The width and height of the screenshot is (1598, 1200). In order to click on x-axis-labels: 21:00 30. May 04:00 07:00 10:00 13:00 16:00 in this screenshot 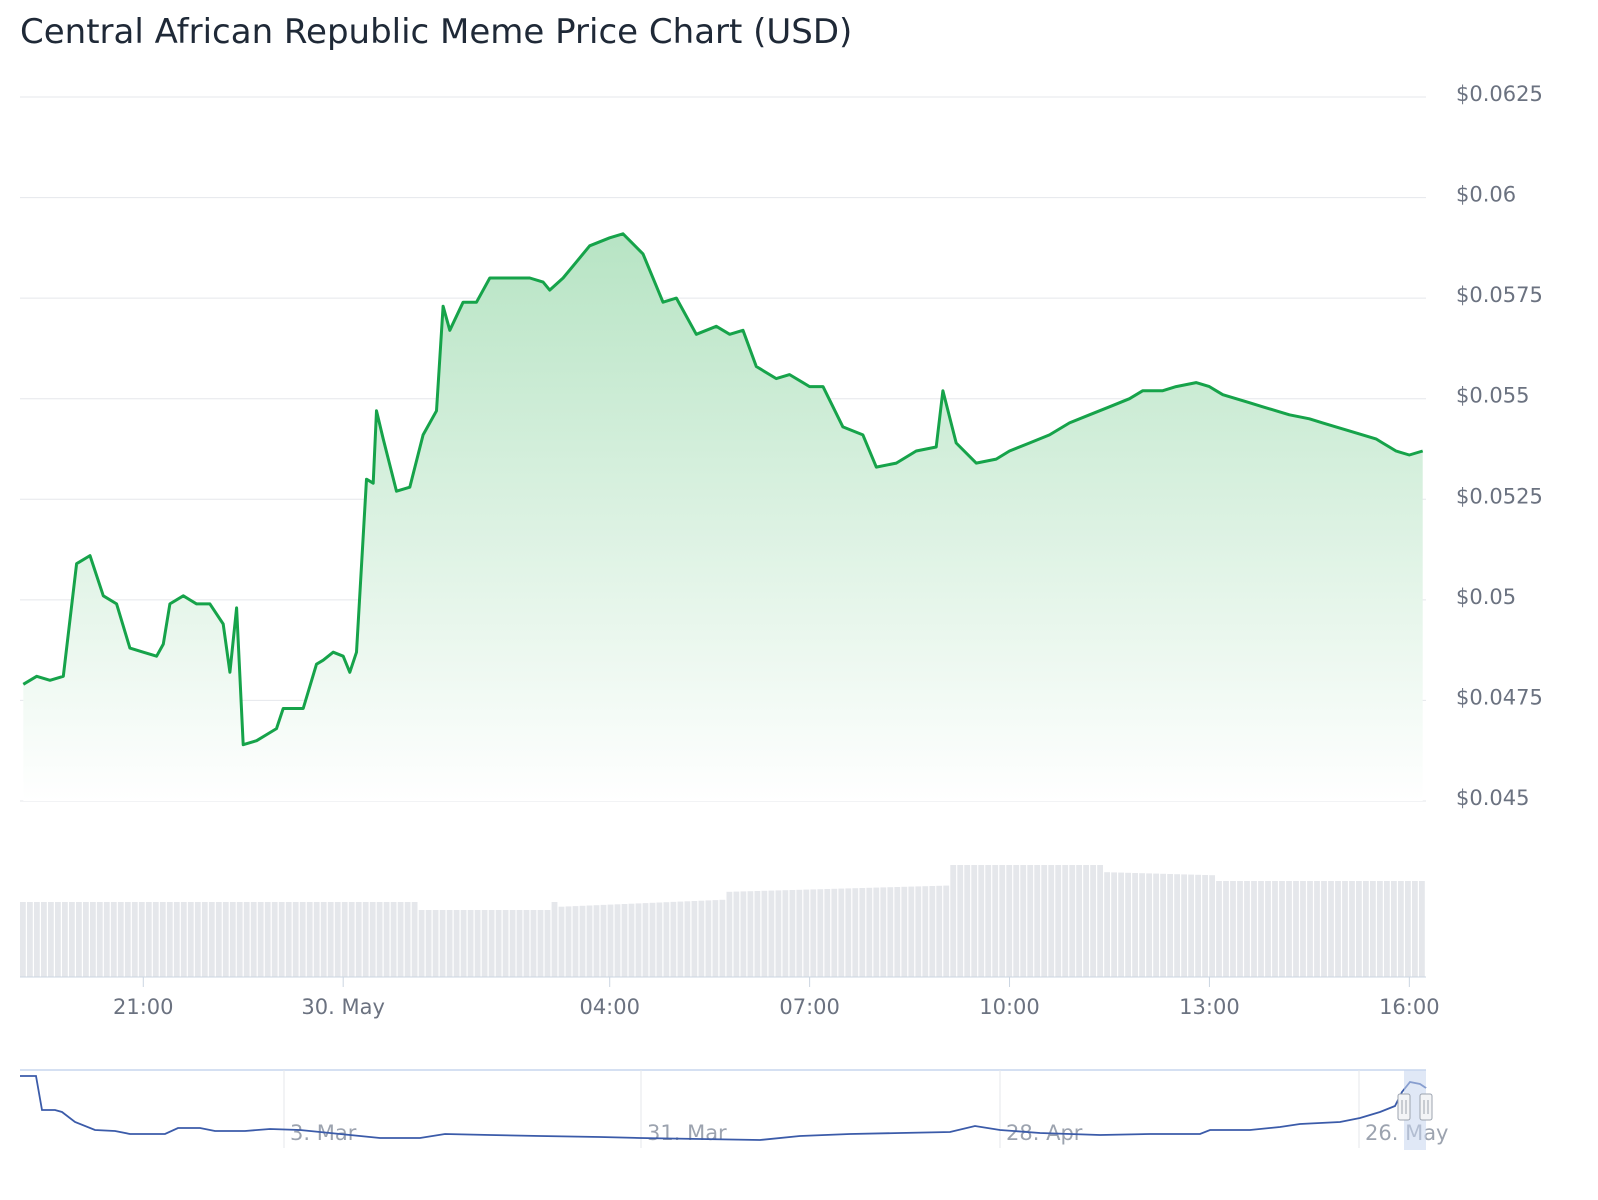, I will do `click(730, 997)`.